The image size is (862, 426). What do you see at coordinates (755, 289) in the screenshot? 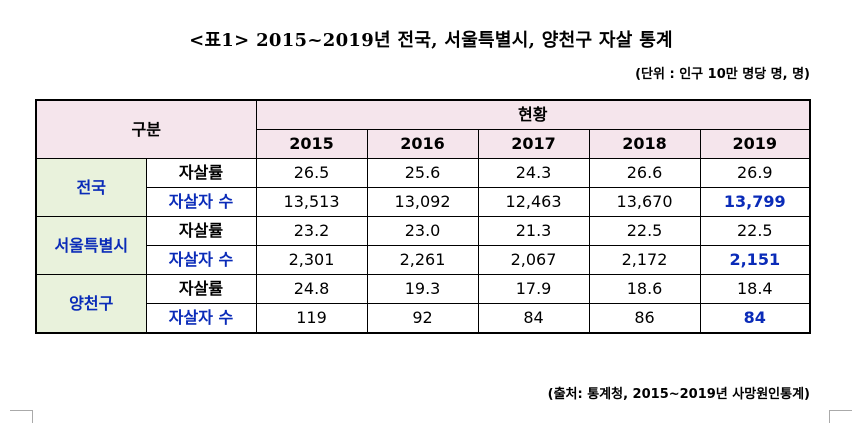
I see `table-cell: 18.4` at bounding box center [755, 289].